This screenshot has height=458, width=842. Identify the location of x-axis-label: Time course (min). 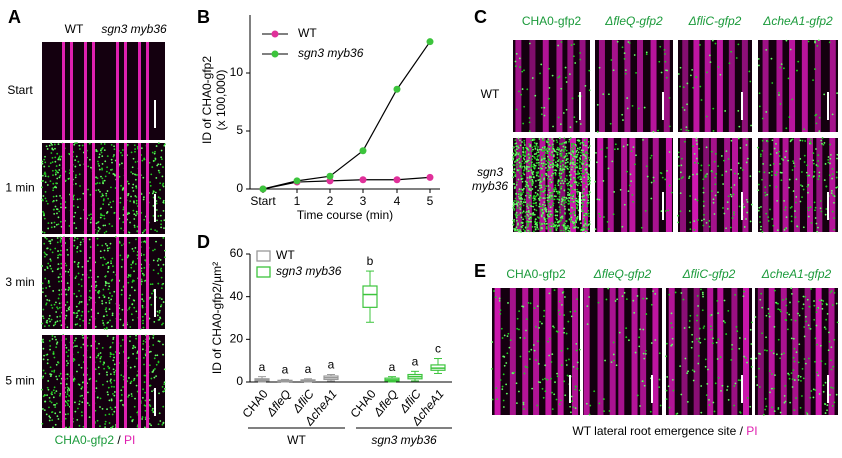
(345, 215).